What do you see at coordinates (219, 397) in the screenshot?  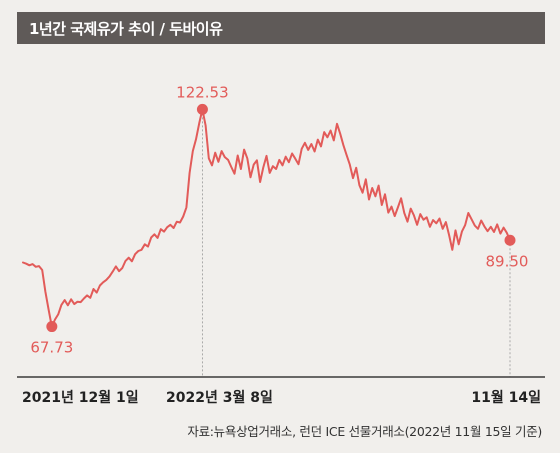 I see `x-tick-label-peak: 2022년 3월 8일` at bounding box center [219, 397].